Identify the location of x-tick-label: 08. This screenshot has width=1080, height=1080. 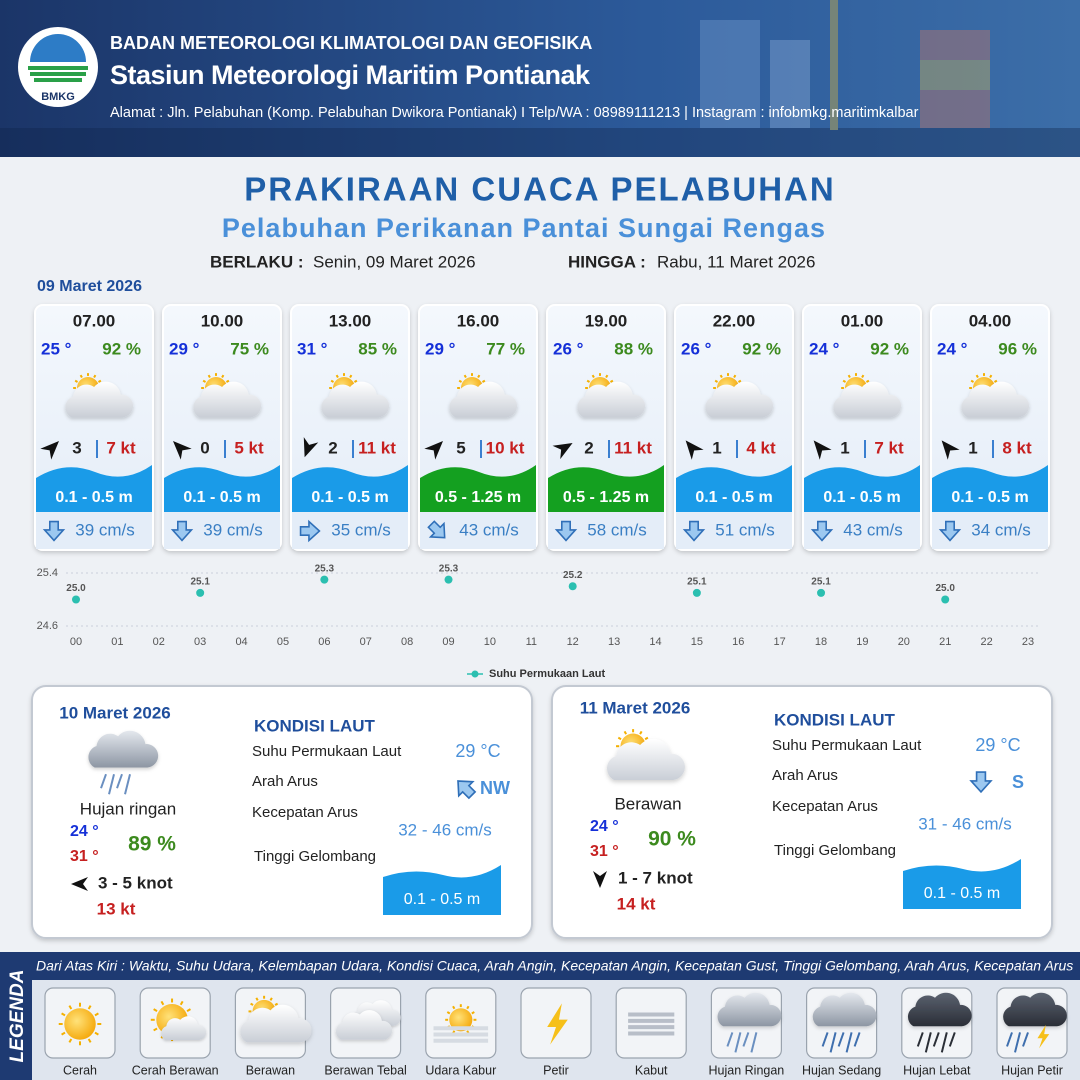
(407, 642).